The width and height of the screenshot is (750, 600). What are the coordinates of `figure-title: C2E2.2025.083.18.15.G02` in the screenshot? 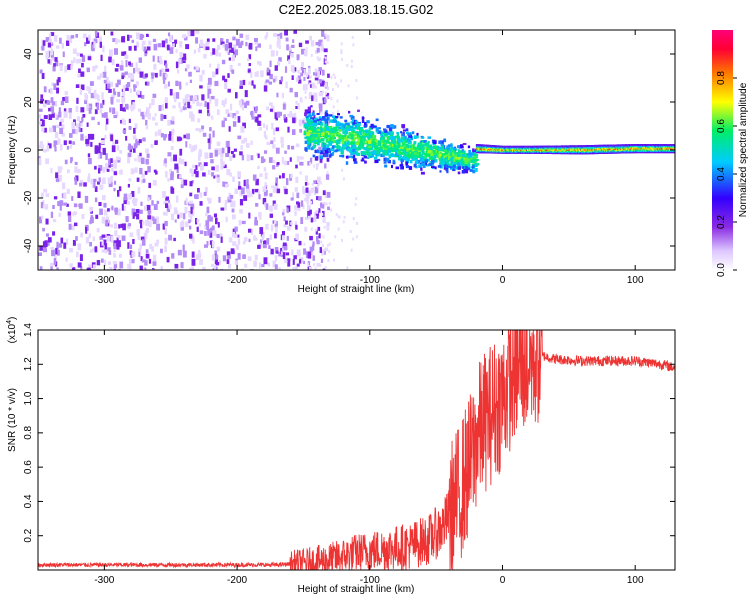 It's located at (356, 9).